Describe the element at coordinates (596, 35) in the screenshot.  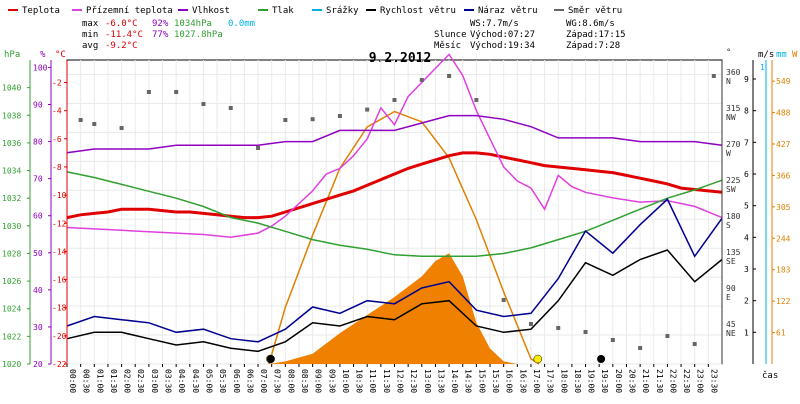
I see `info-sun-set: Západ:17:15` at that location.